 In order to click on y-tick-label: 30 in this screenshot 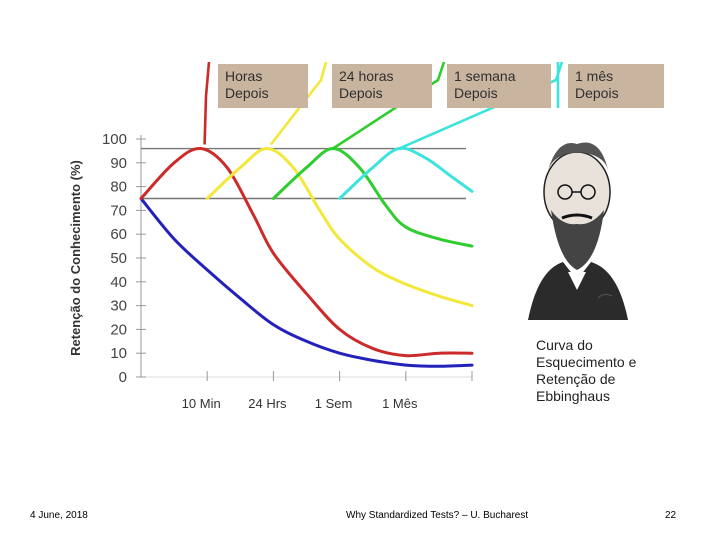, I will do `click(118, 306)`.